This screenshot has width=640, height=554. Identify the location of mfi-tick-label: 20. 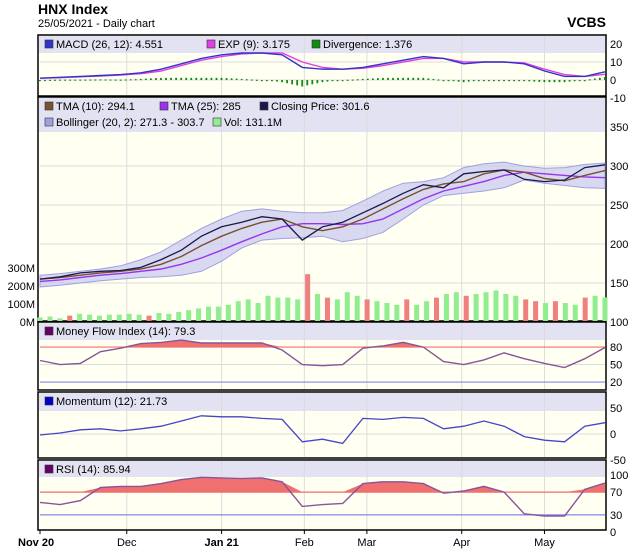
(616, 383).